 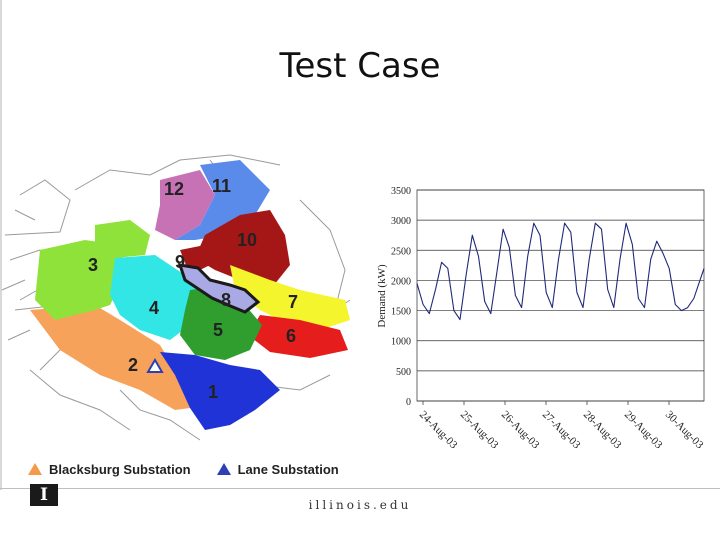 I want to click on zone-6-area, so click(x=298, y=336).